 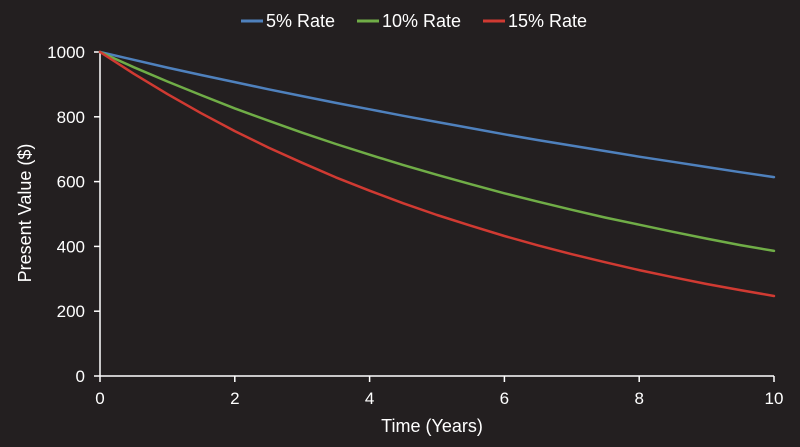 I want to click on legend-label: 5% Rate, so click(x=300, y=21).